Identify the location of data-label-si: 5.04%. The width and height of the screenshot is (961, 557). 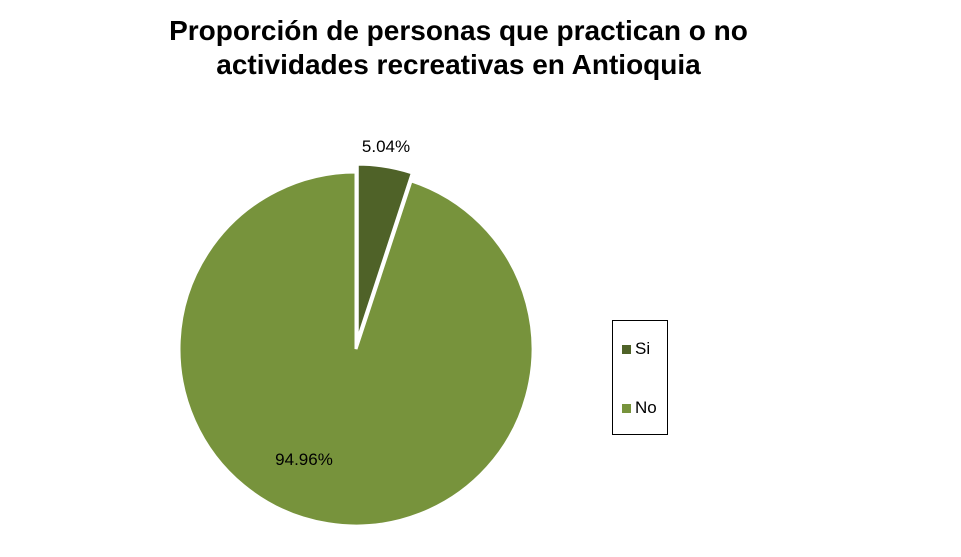
(386, 146).